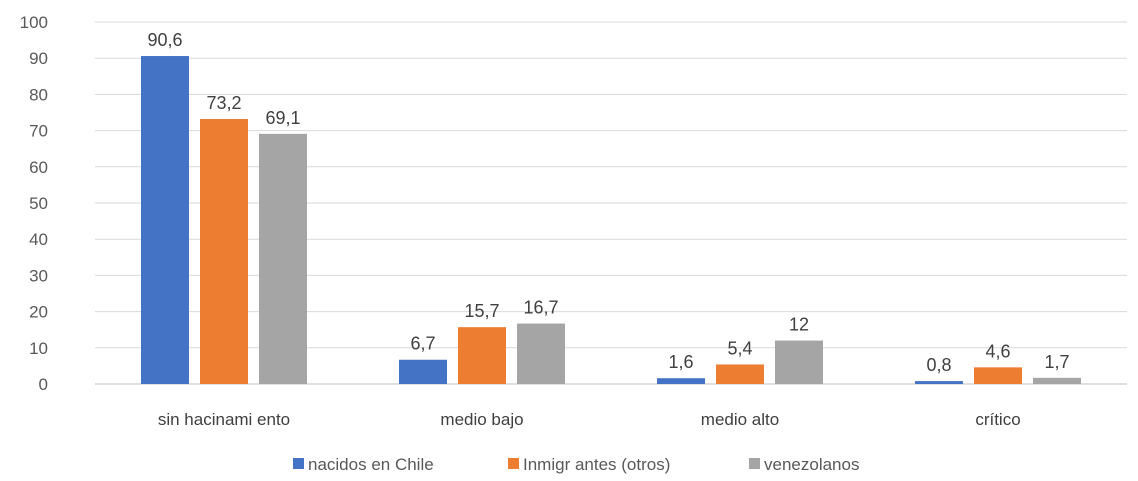  Describe the element at coordinates (938, 365) in the screenshot. I see `data-label: 0,8` at that location.